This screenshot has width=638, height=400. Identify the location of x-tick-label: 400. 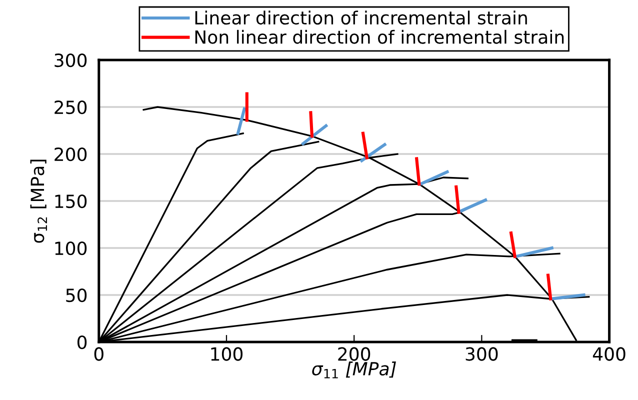
(609, 354).